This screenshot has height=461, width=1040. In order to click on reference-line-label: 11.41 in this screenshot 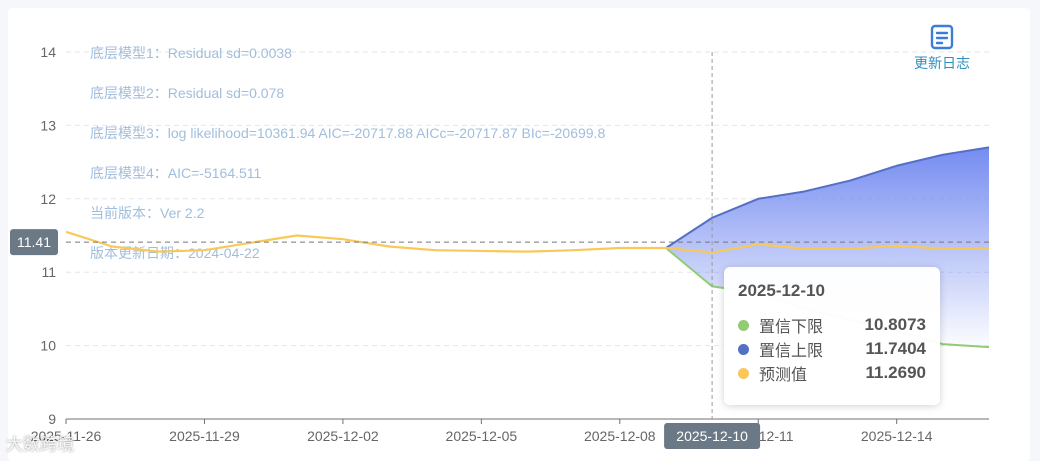, I will do `click(34, 242)`.